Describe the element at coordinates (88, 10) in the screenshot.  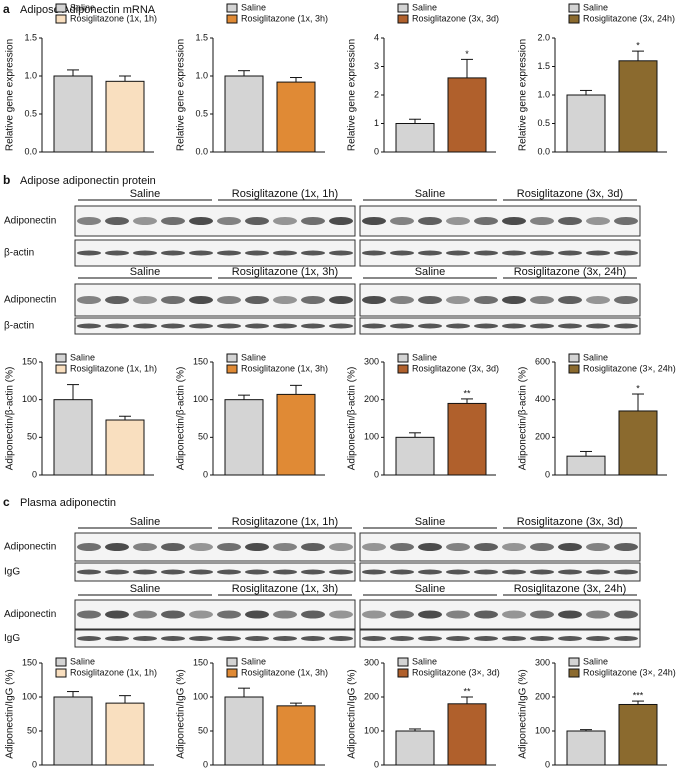
I see `panel-title: Adipose Adiponectin mRNA` at that location.